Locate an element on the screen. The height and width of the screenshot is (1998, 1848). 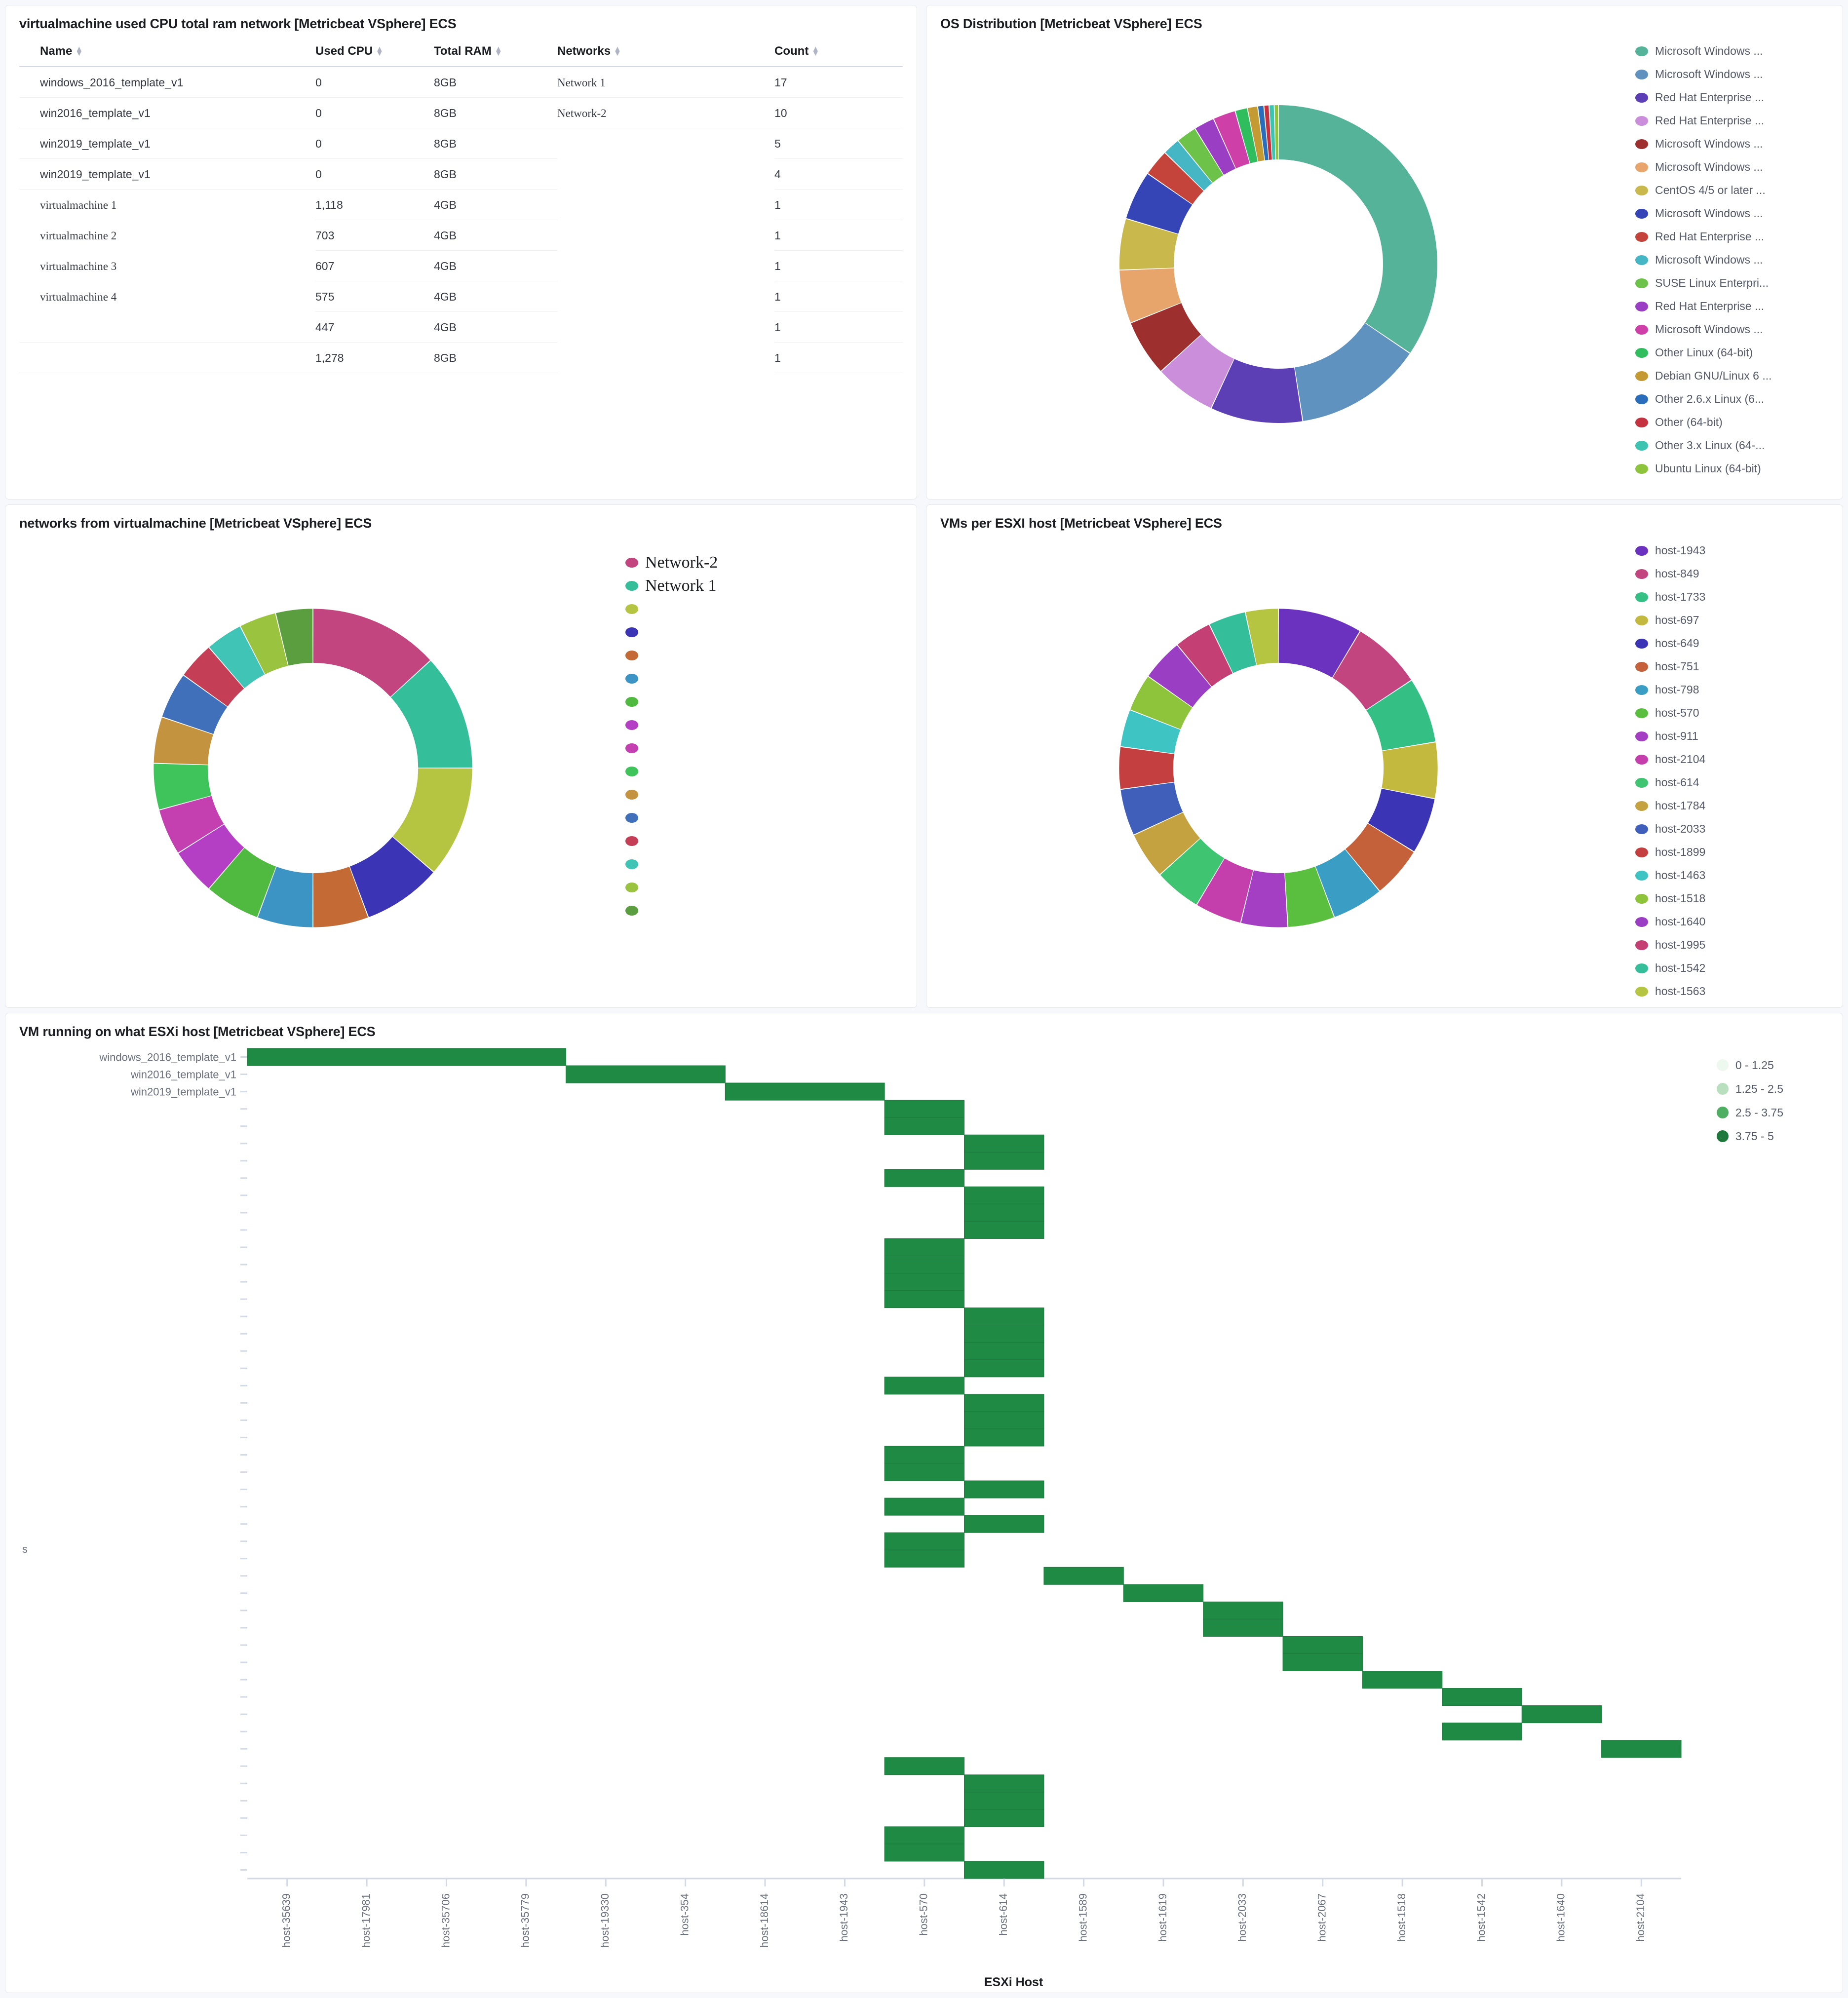
legend-item: host-1563 is located at coordinates (1739, 991).